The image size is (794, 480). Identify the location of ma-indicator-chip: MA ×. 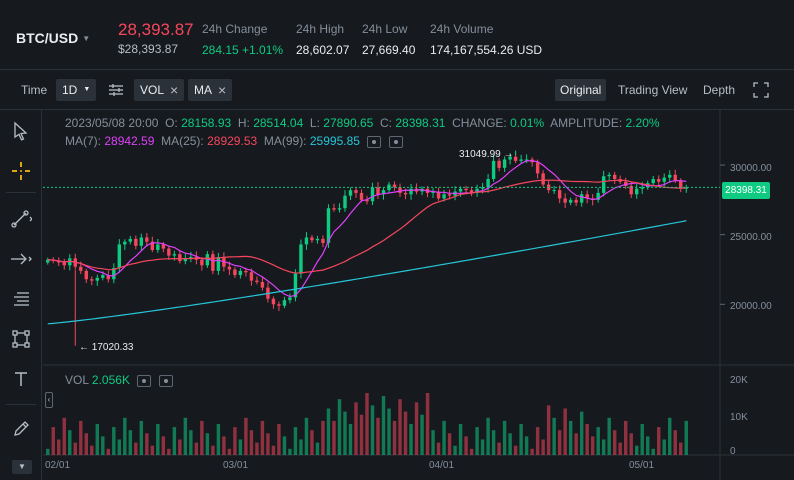
(210, 90).